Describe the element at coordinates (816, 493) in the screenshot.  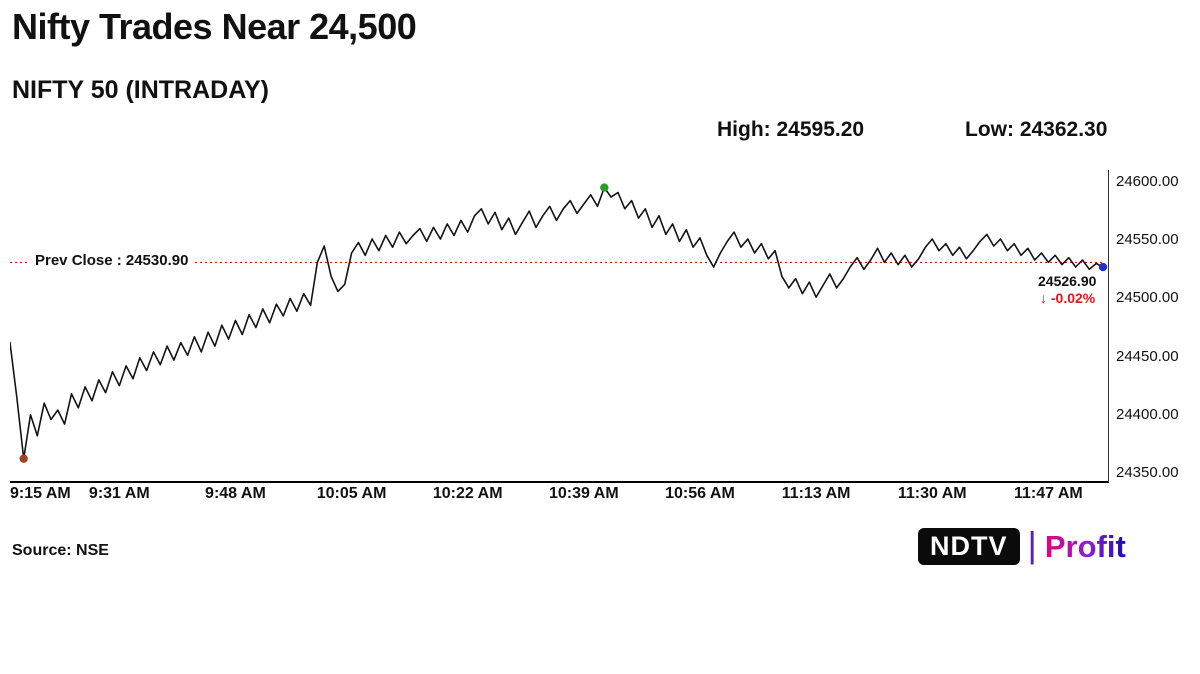
I see `x-axis-tick-label: 11:13 AM` at that location.